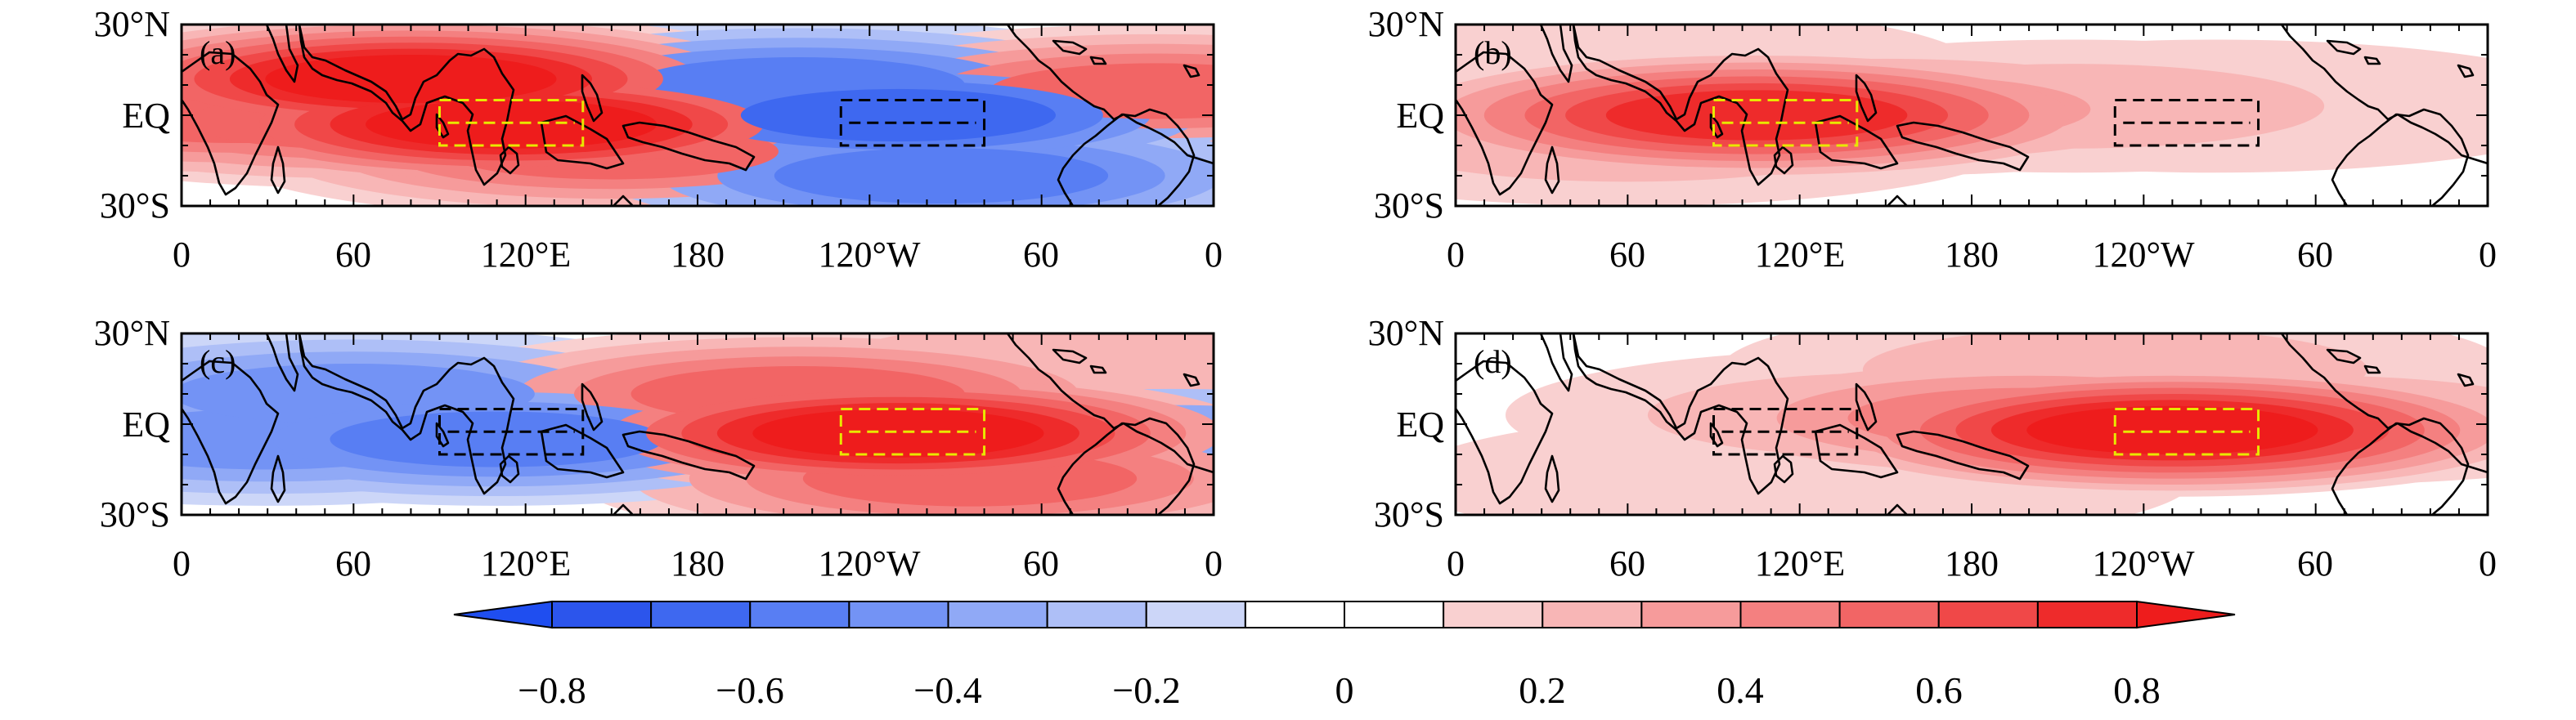 Image resolution: width=2576 pixels, height=720 pixels. I want to click on colorbar-low-arrow, so click(503, 614).